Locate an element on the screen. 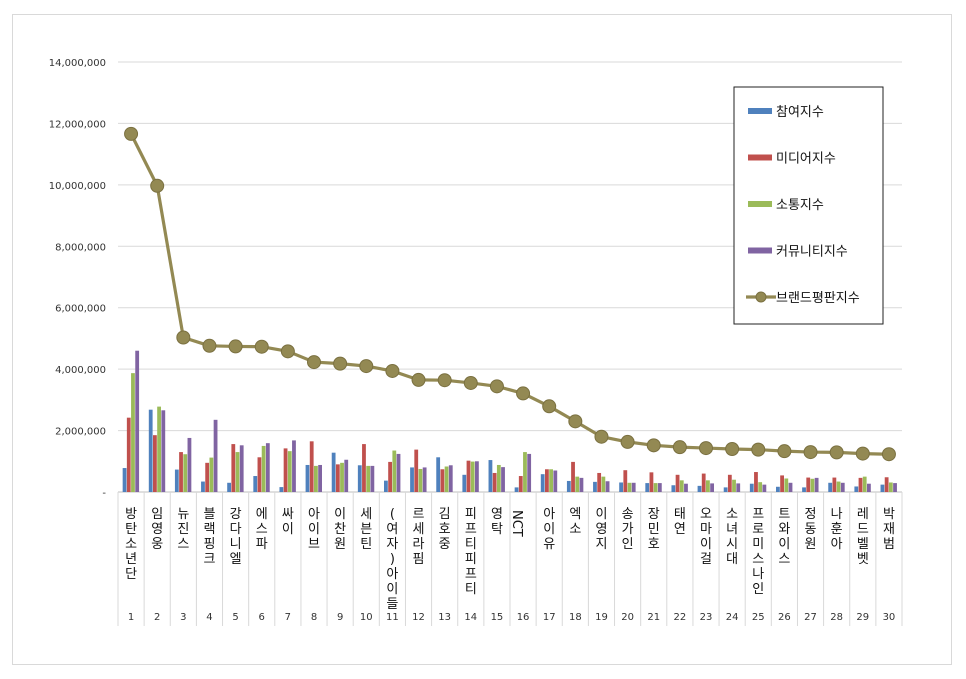  x-rank-label: 30 is located at coordinates (889, 617).